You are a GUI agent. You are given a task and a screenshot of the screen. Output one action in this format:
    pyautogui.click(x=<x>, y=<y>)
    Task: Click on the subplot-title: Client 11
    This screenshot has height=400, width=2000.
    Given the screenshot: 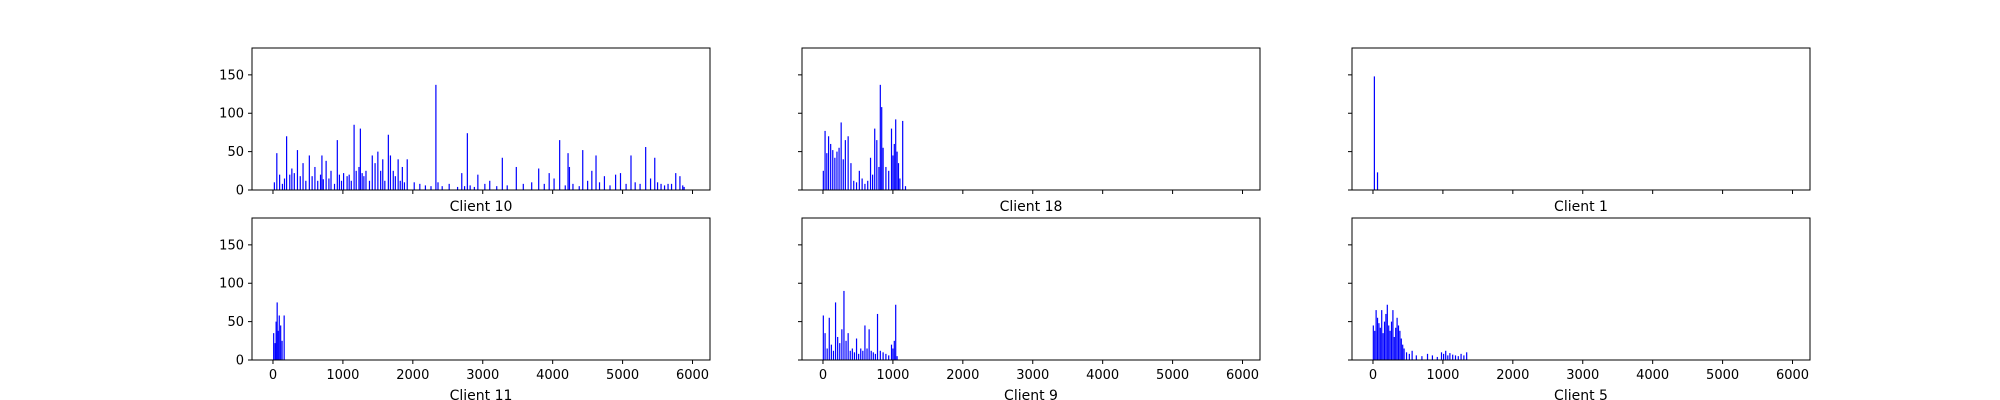 What is the action you would take?
    pyautogui.click(x=481, y=394)
    